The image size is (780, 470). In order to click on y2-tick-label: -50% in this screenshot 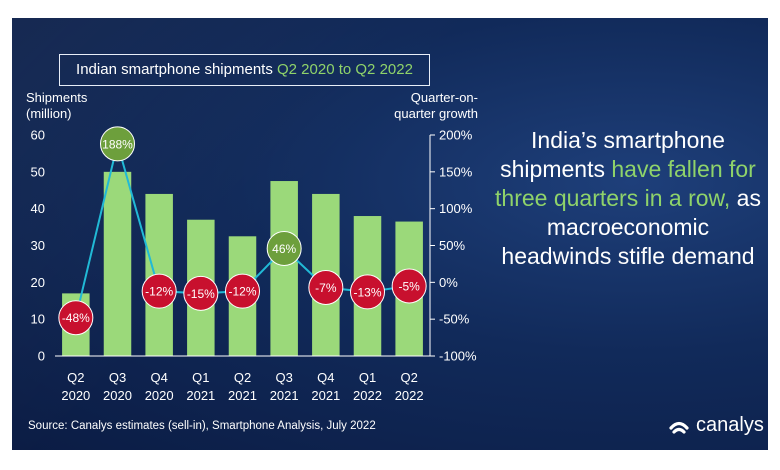, I will do `click(454, 319)`.